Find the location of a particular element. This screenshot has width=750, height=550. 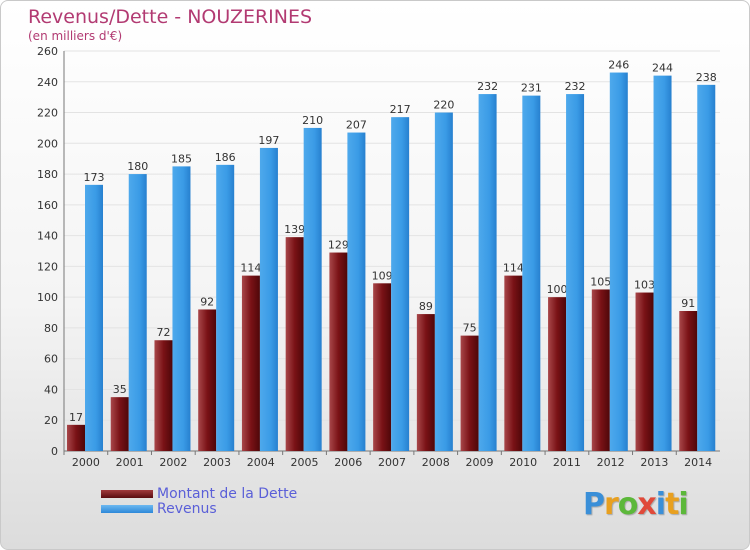

x-tick-label: 2006 is located at coordinates (348, 462).